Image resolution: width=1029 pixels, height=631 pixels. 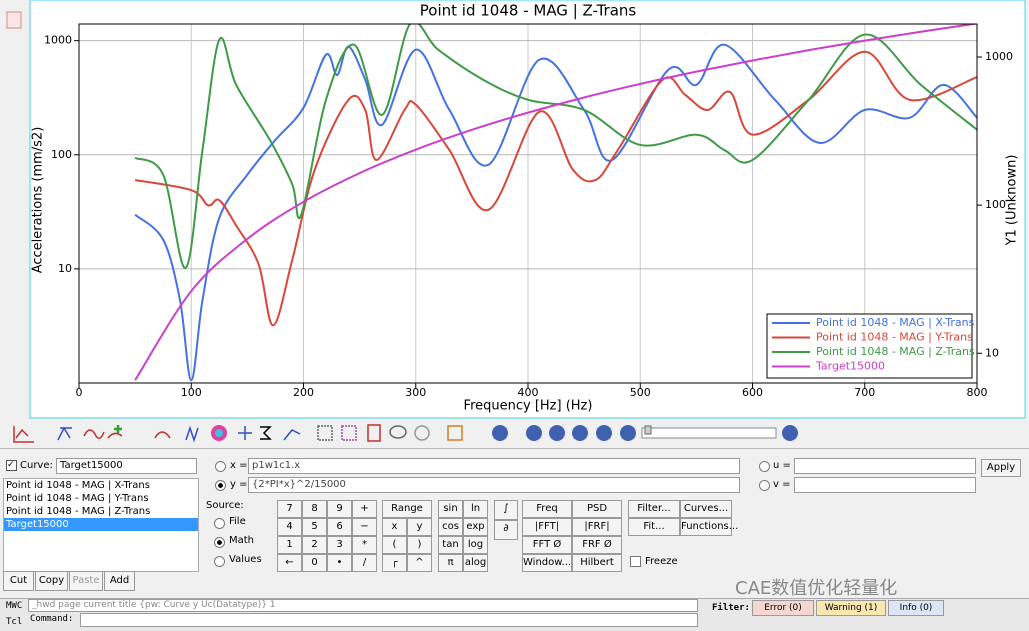 I want to click on keypad-button: +, so click(x=364, y=509).